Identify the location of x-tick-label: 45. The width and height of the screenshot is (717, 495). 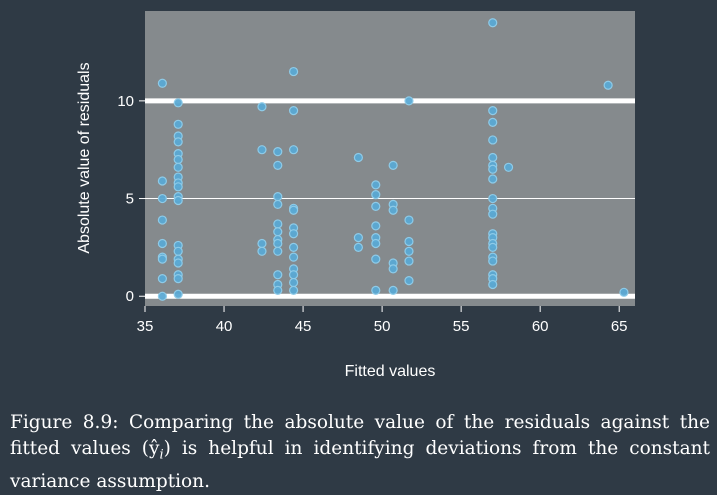
(303, 326).